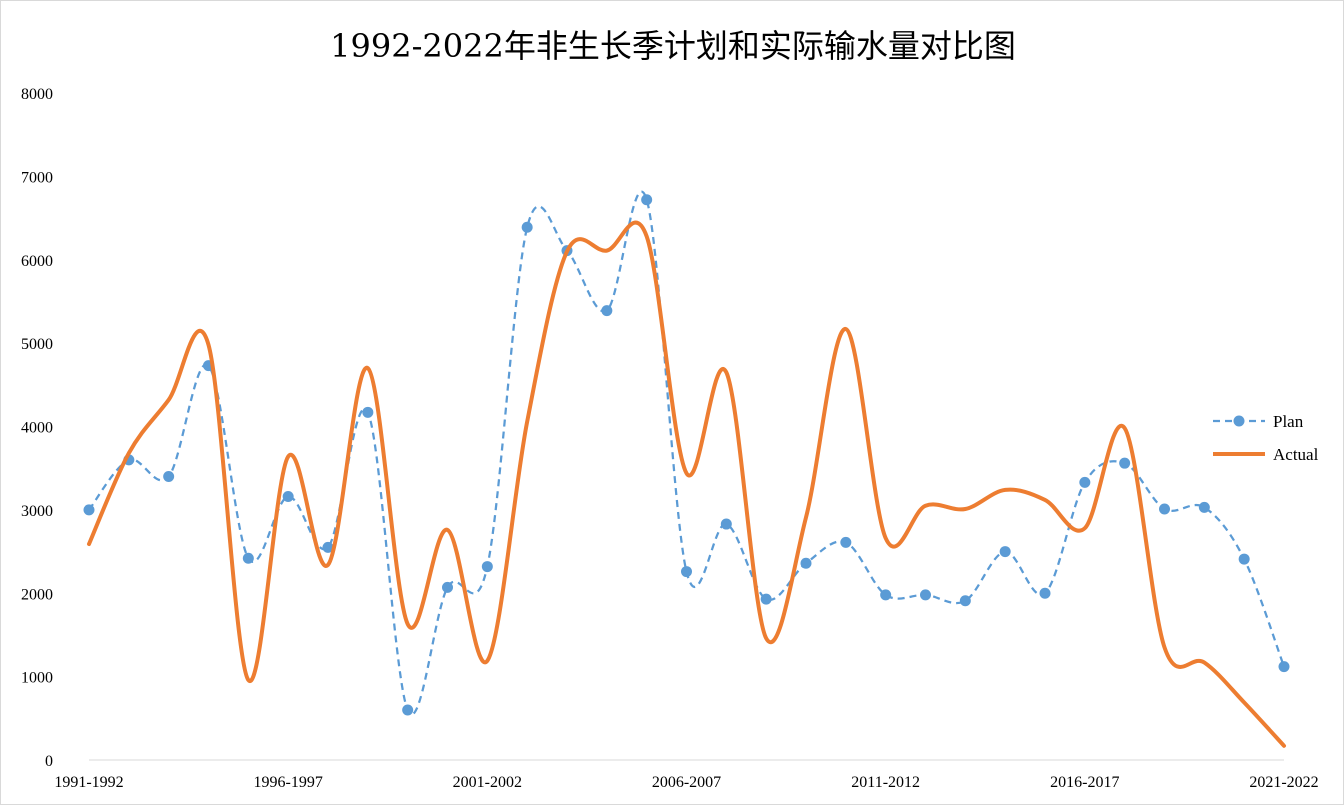  What do you see at coordinates (88, 782) in the screenshot?
I see `x-tick-label: 1991-1992` at bounding box center [88, 782].